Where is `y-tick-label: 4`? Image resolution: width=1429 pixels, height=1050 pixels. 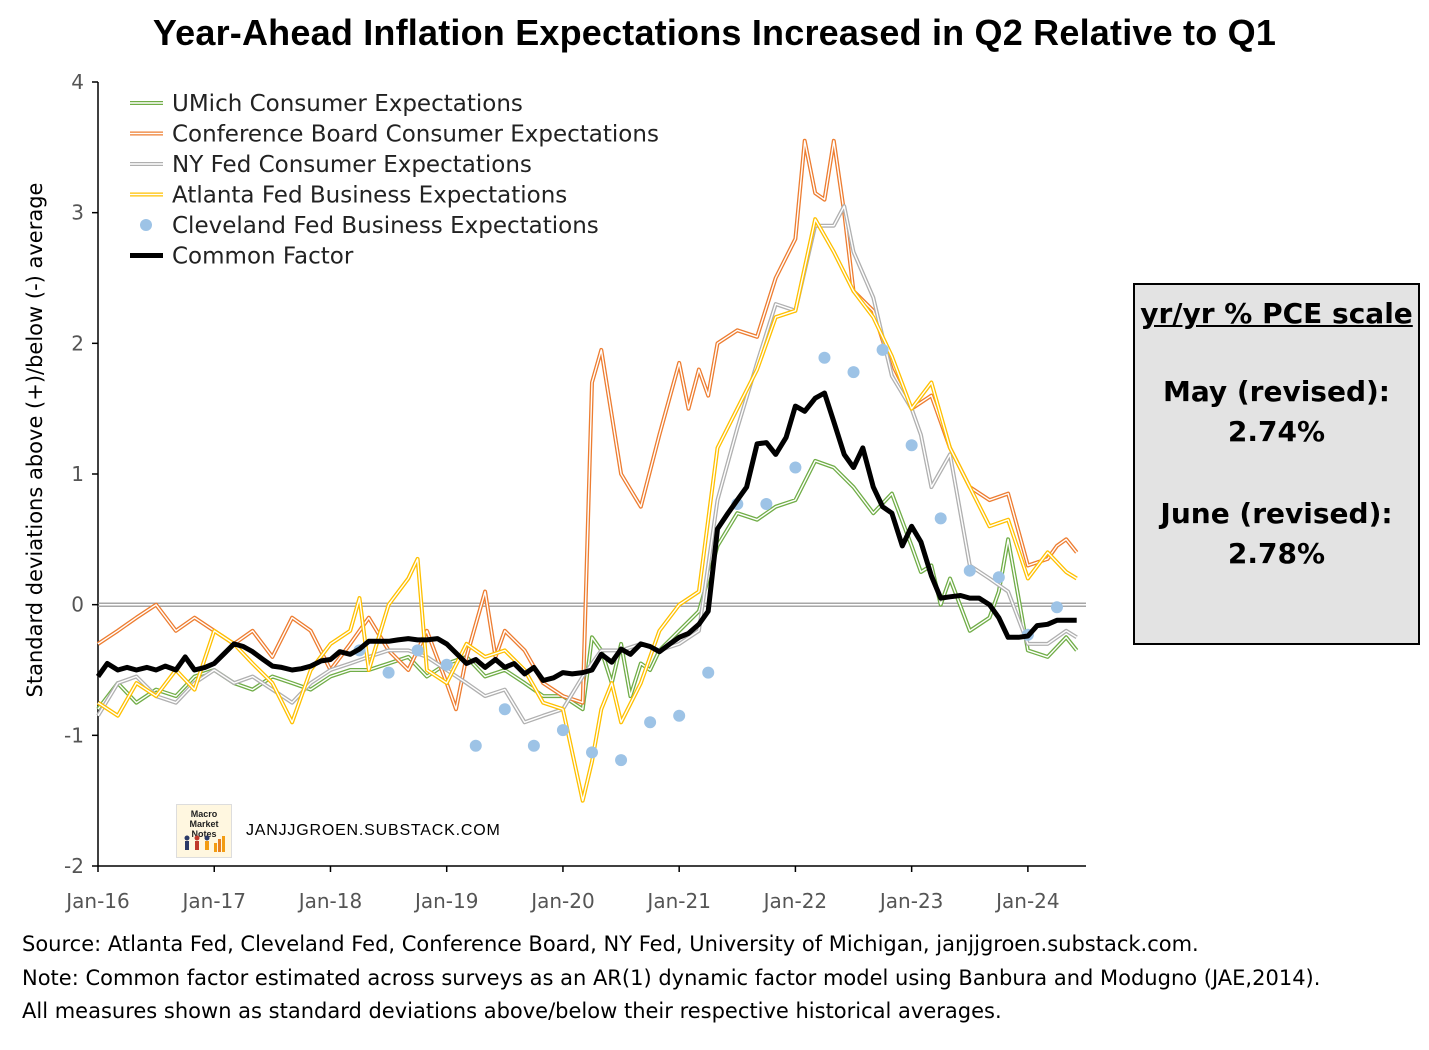
y-tick-label: 4 is located at coordinates (77, 82).